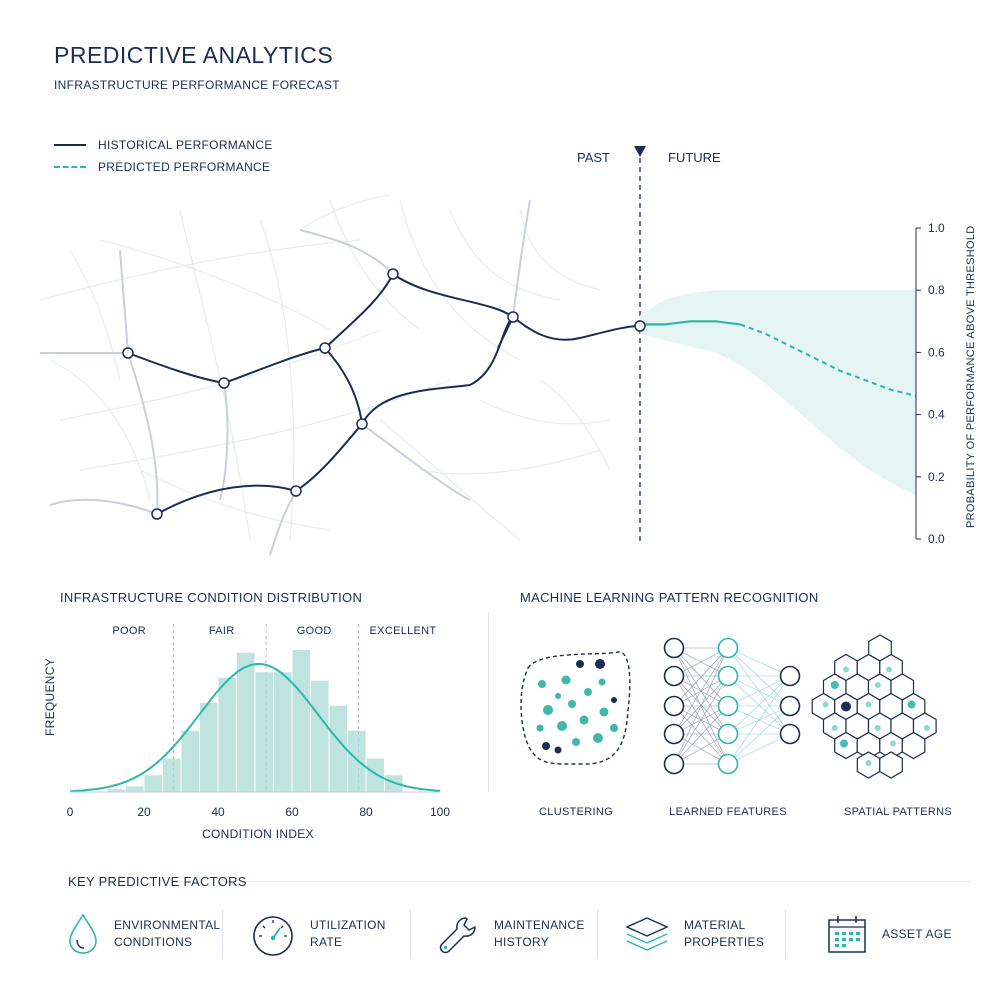 This screenshot has width=1008, height=1008. What do you see at coordinates (50, 697) in the screenshot?
I see `distribution-y-axis-label: FREQUENCY` at bounding box center [50, 697].